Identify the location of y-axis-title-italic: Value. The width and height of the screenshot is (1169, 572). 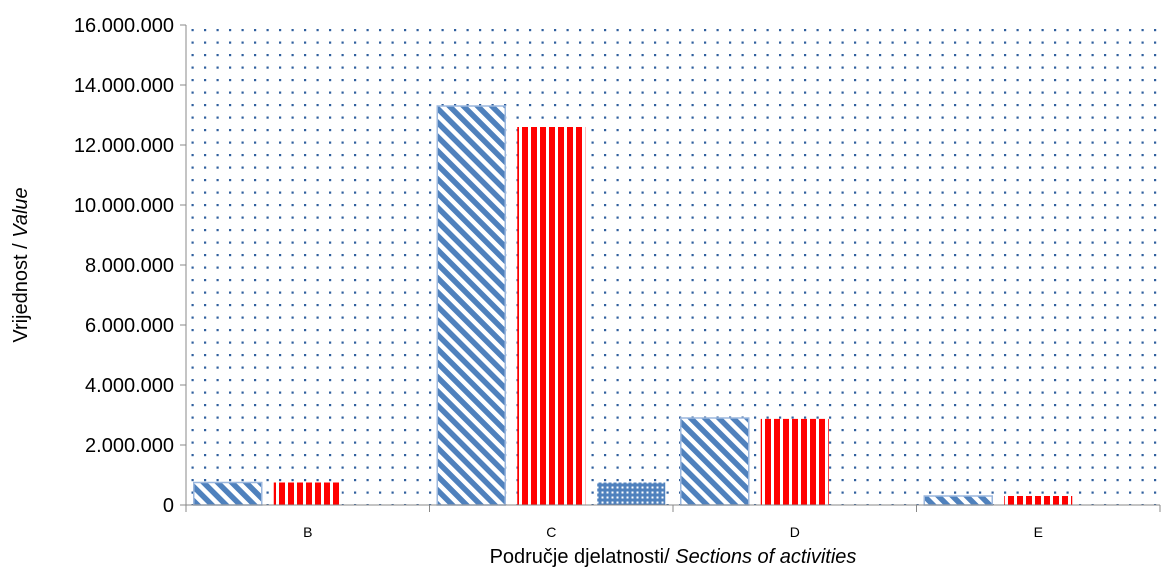
(21, 212).